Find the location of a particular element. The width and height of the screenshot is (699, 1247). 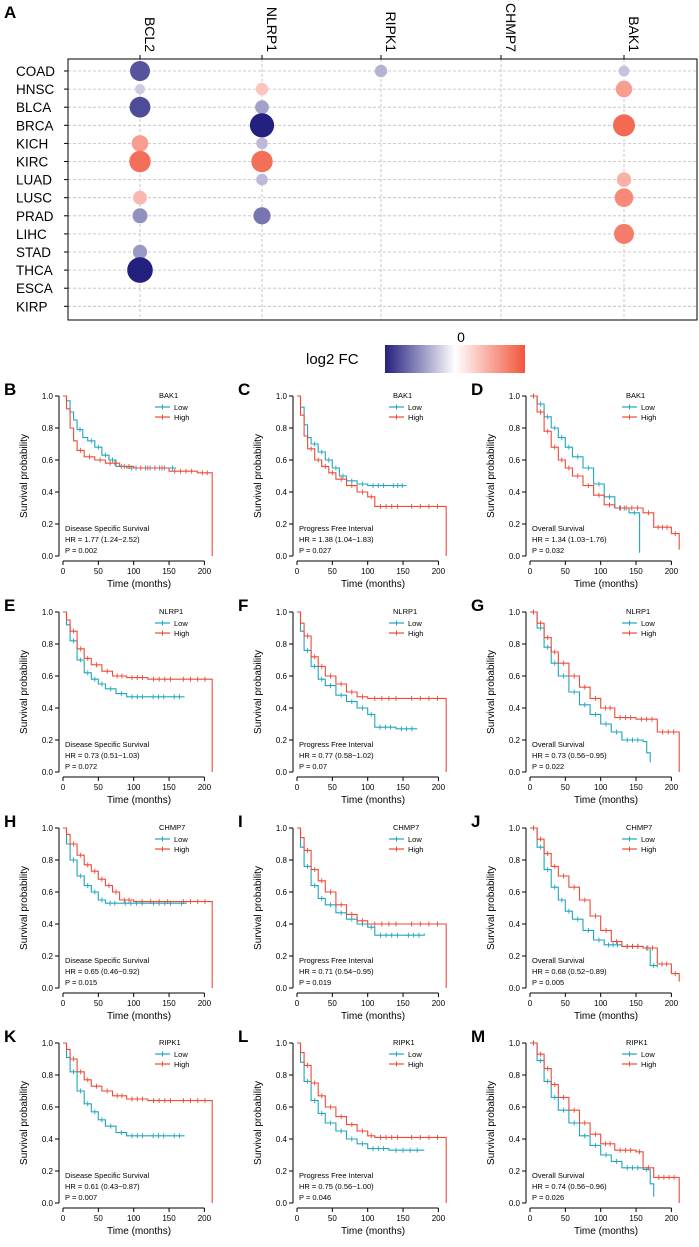

hazard-ratio-label: HR = 1.38 (1.04−1.83) is located at coordinates (336, 539).